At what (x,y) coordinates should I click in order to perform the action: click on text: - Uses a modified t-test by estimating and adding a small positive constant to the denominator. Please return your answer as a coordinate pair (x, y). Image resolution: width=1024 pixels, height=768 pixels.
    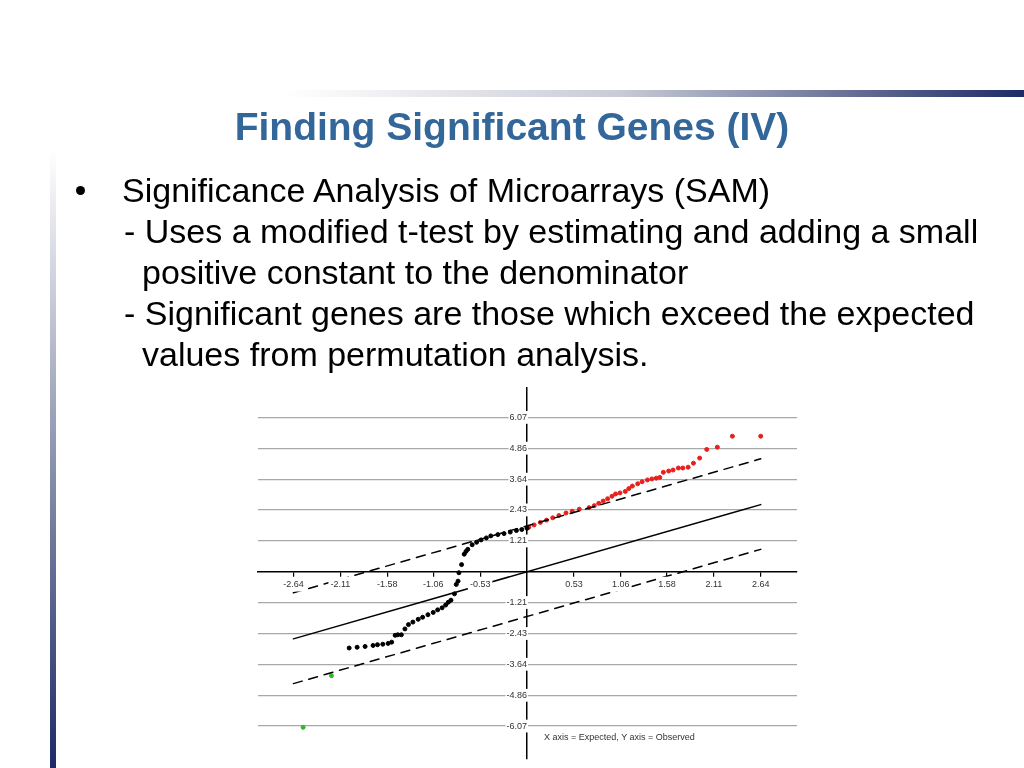
    Looking at the image, I should click on (551, 252).